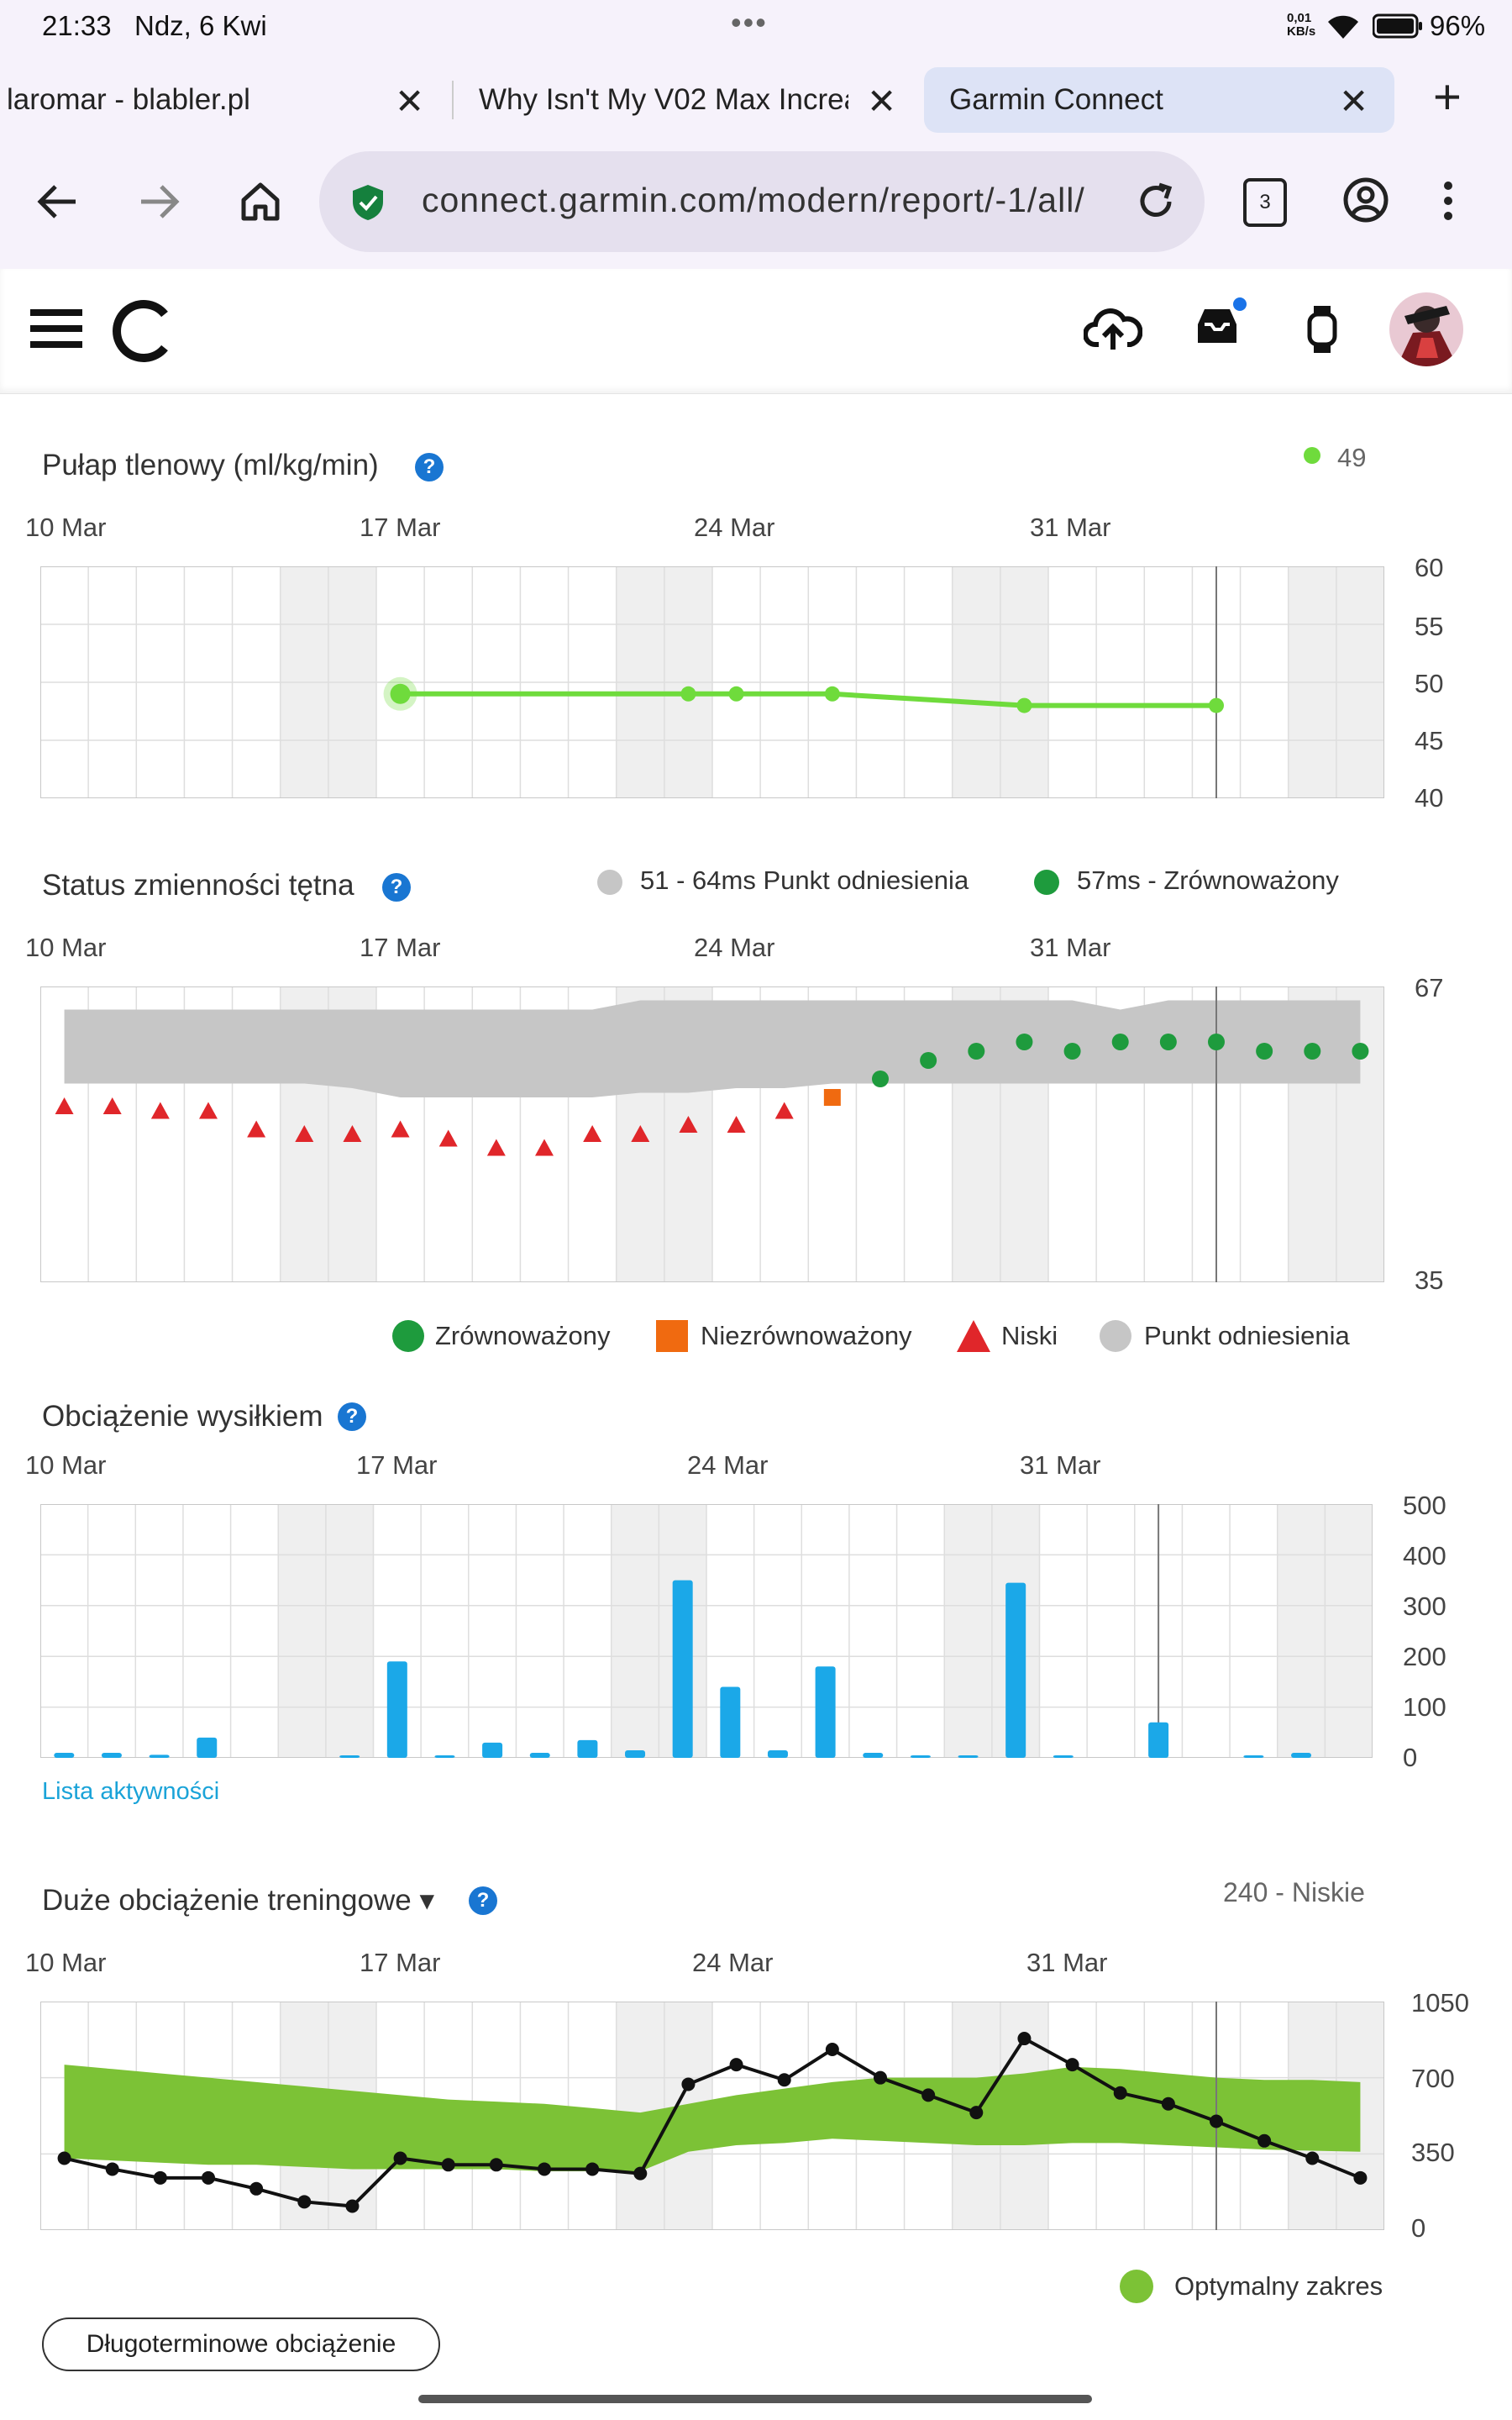  What do you see at coordinates (1278, 2286) in the screenshot?
I see `legend-optimal-range: Optymalny zakres` at bounding box center [1278, 2286].